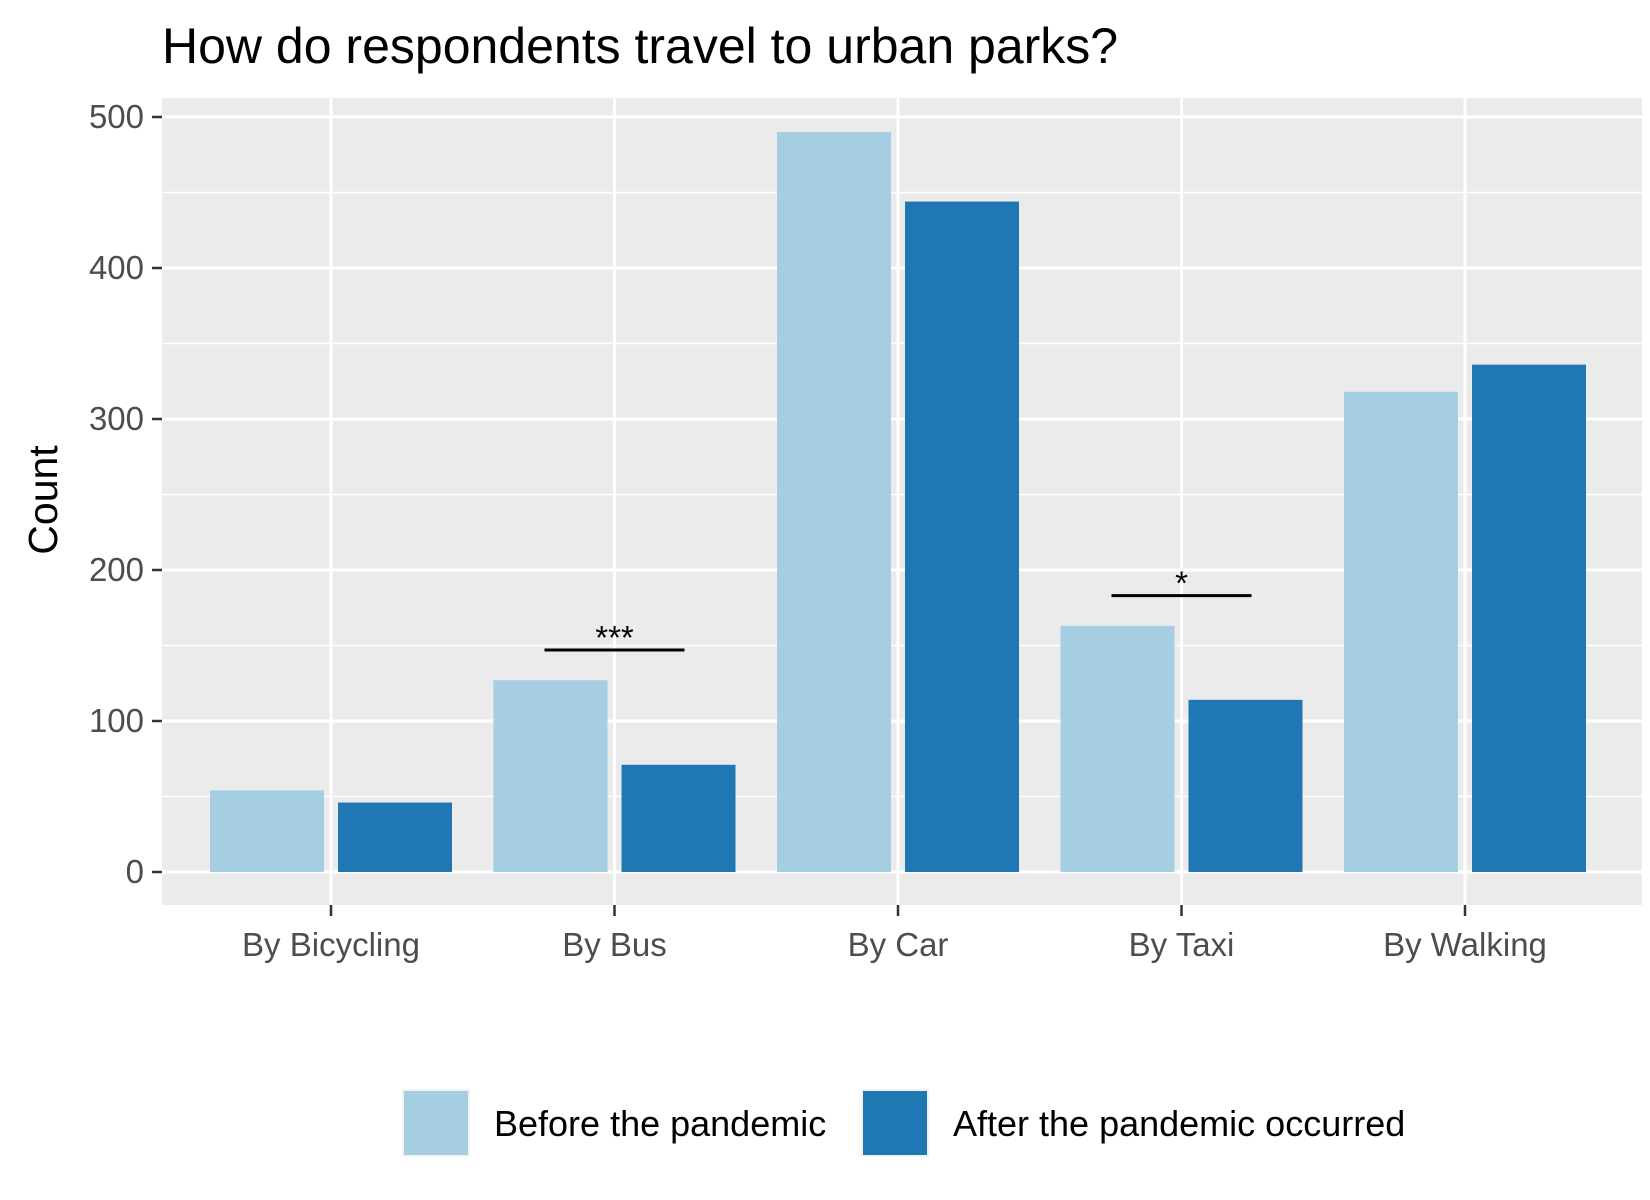 This screenshot has height=1200, width=1650. I want to click on legend-label: After the pandemic occurred, so click(1179, 1123).